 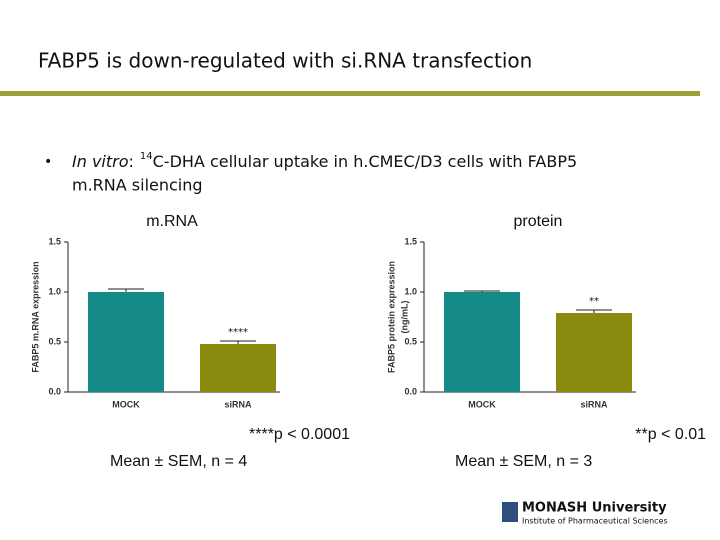 I want to click on significance-label: **, so click(x=594, y=301).